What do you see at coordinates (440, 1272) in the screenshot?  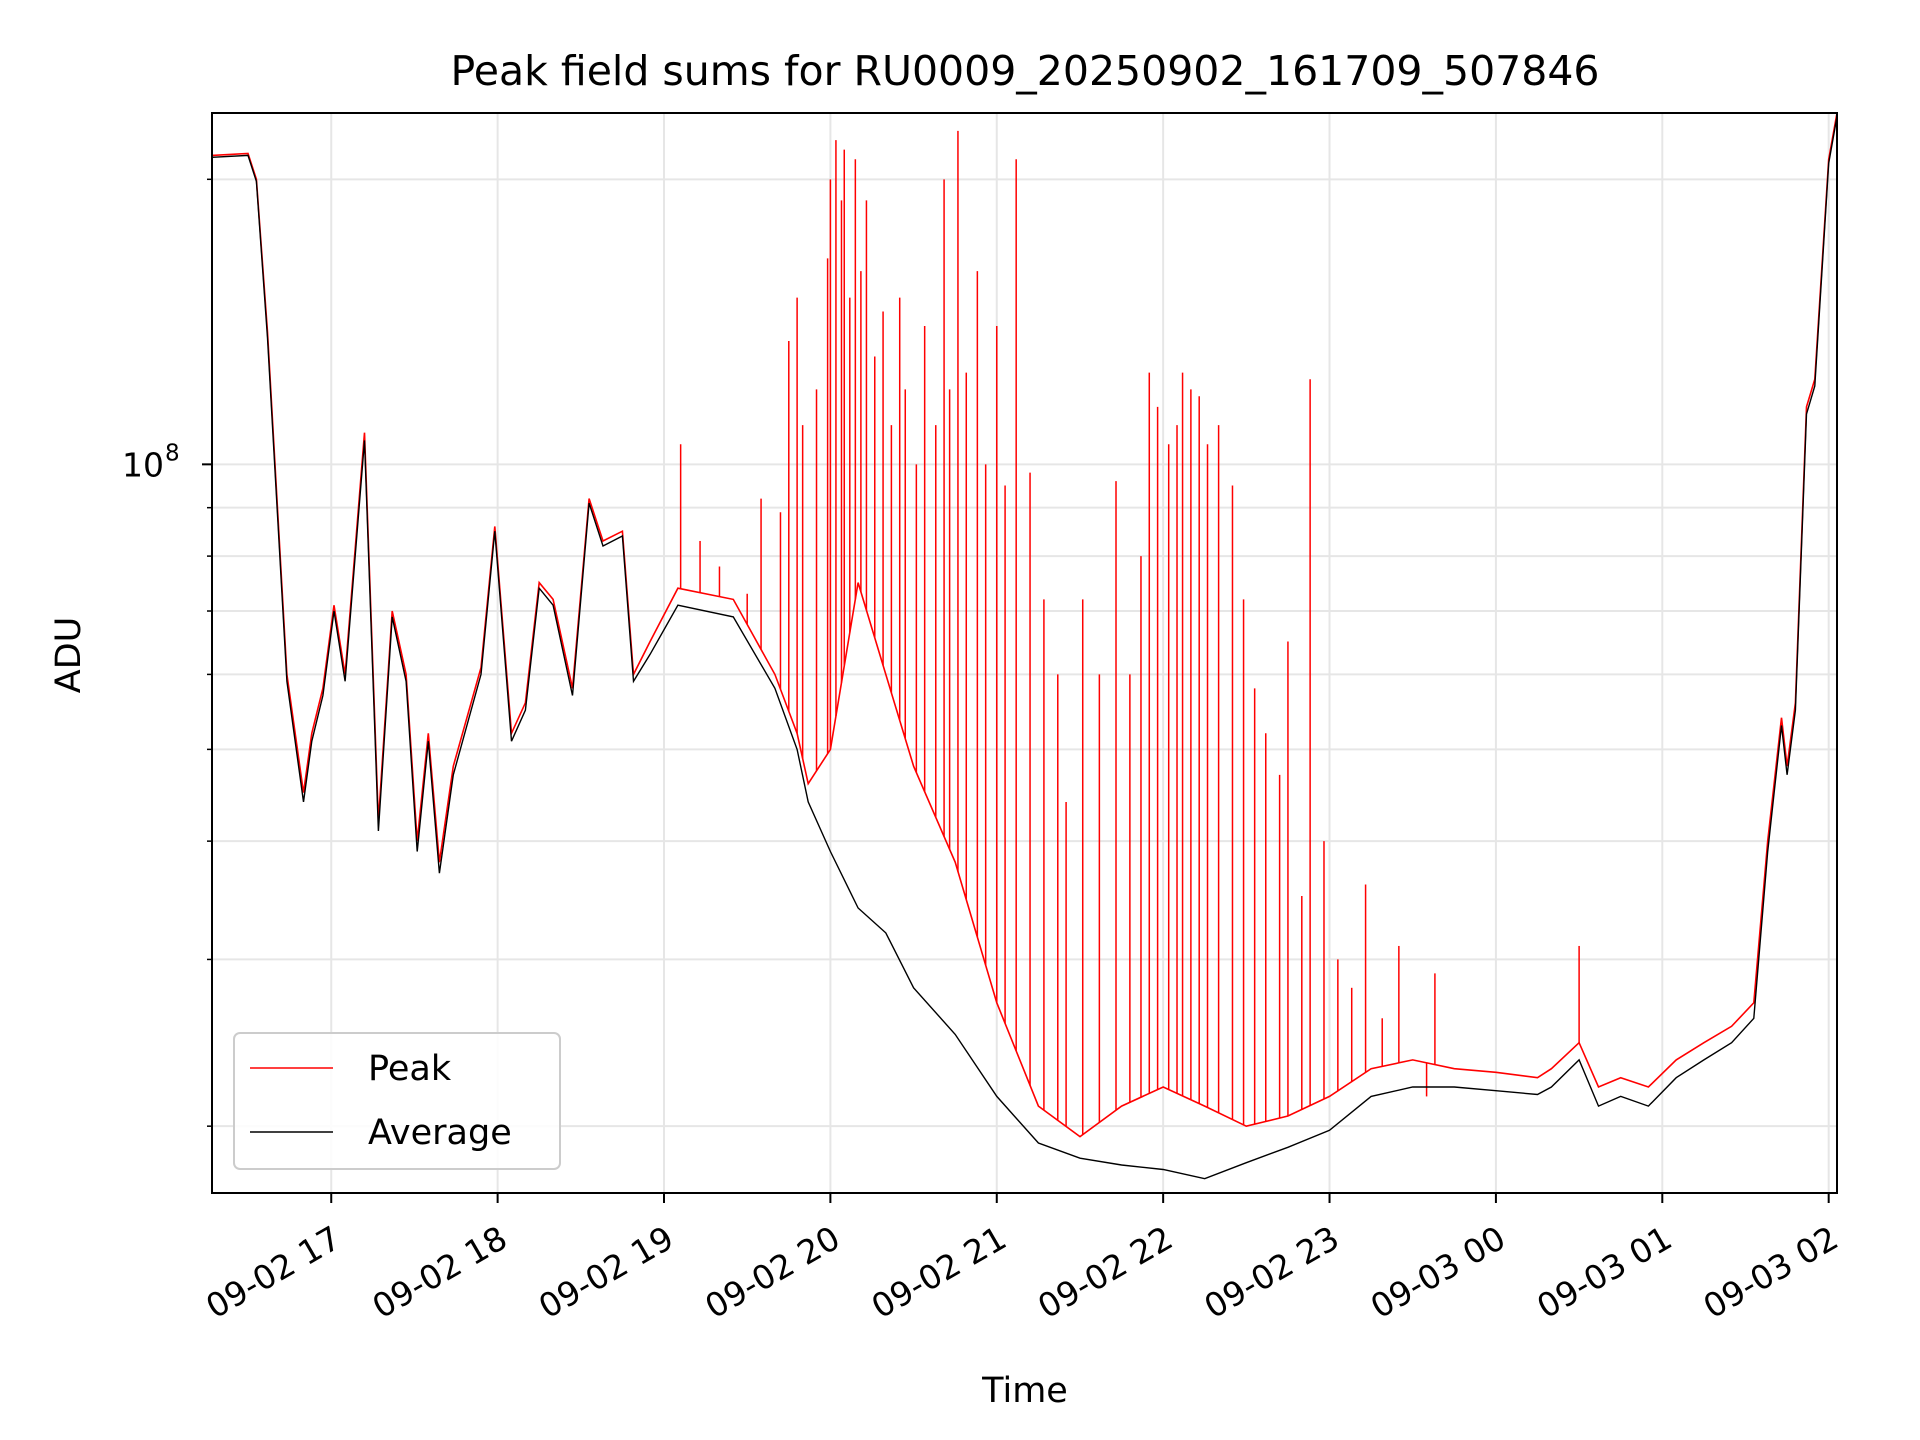 I see `x-tick-label: 09-02 18` at bounding box center [440, 1272].